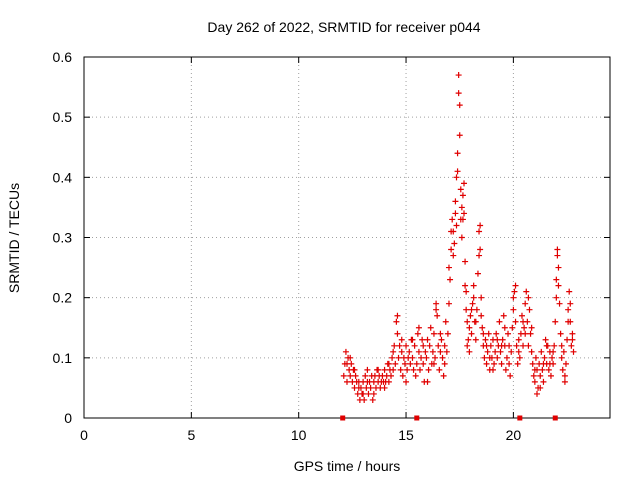 The height and width of the screenshot is (480, 640). I want to click on y-tick-label: 0, so click(68, 418).